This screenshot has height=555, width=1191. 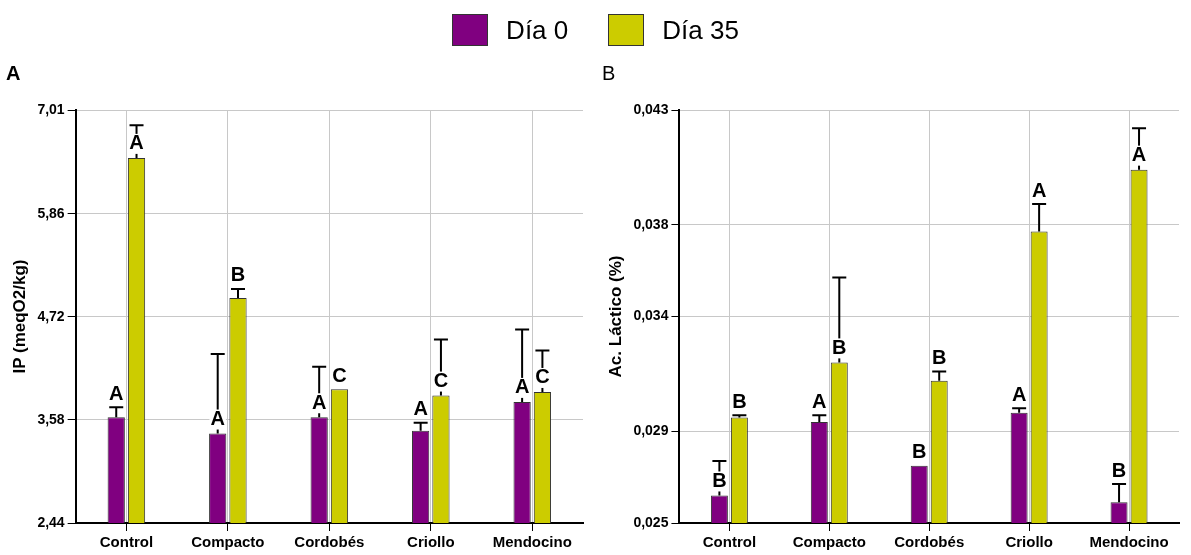 I want to click on y-tick-label: 0,029, so click(x=651, y=430).